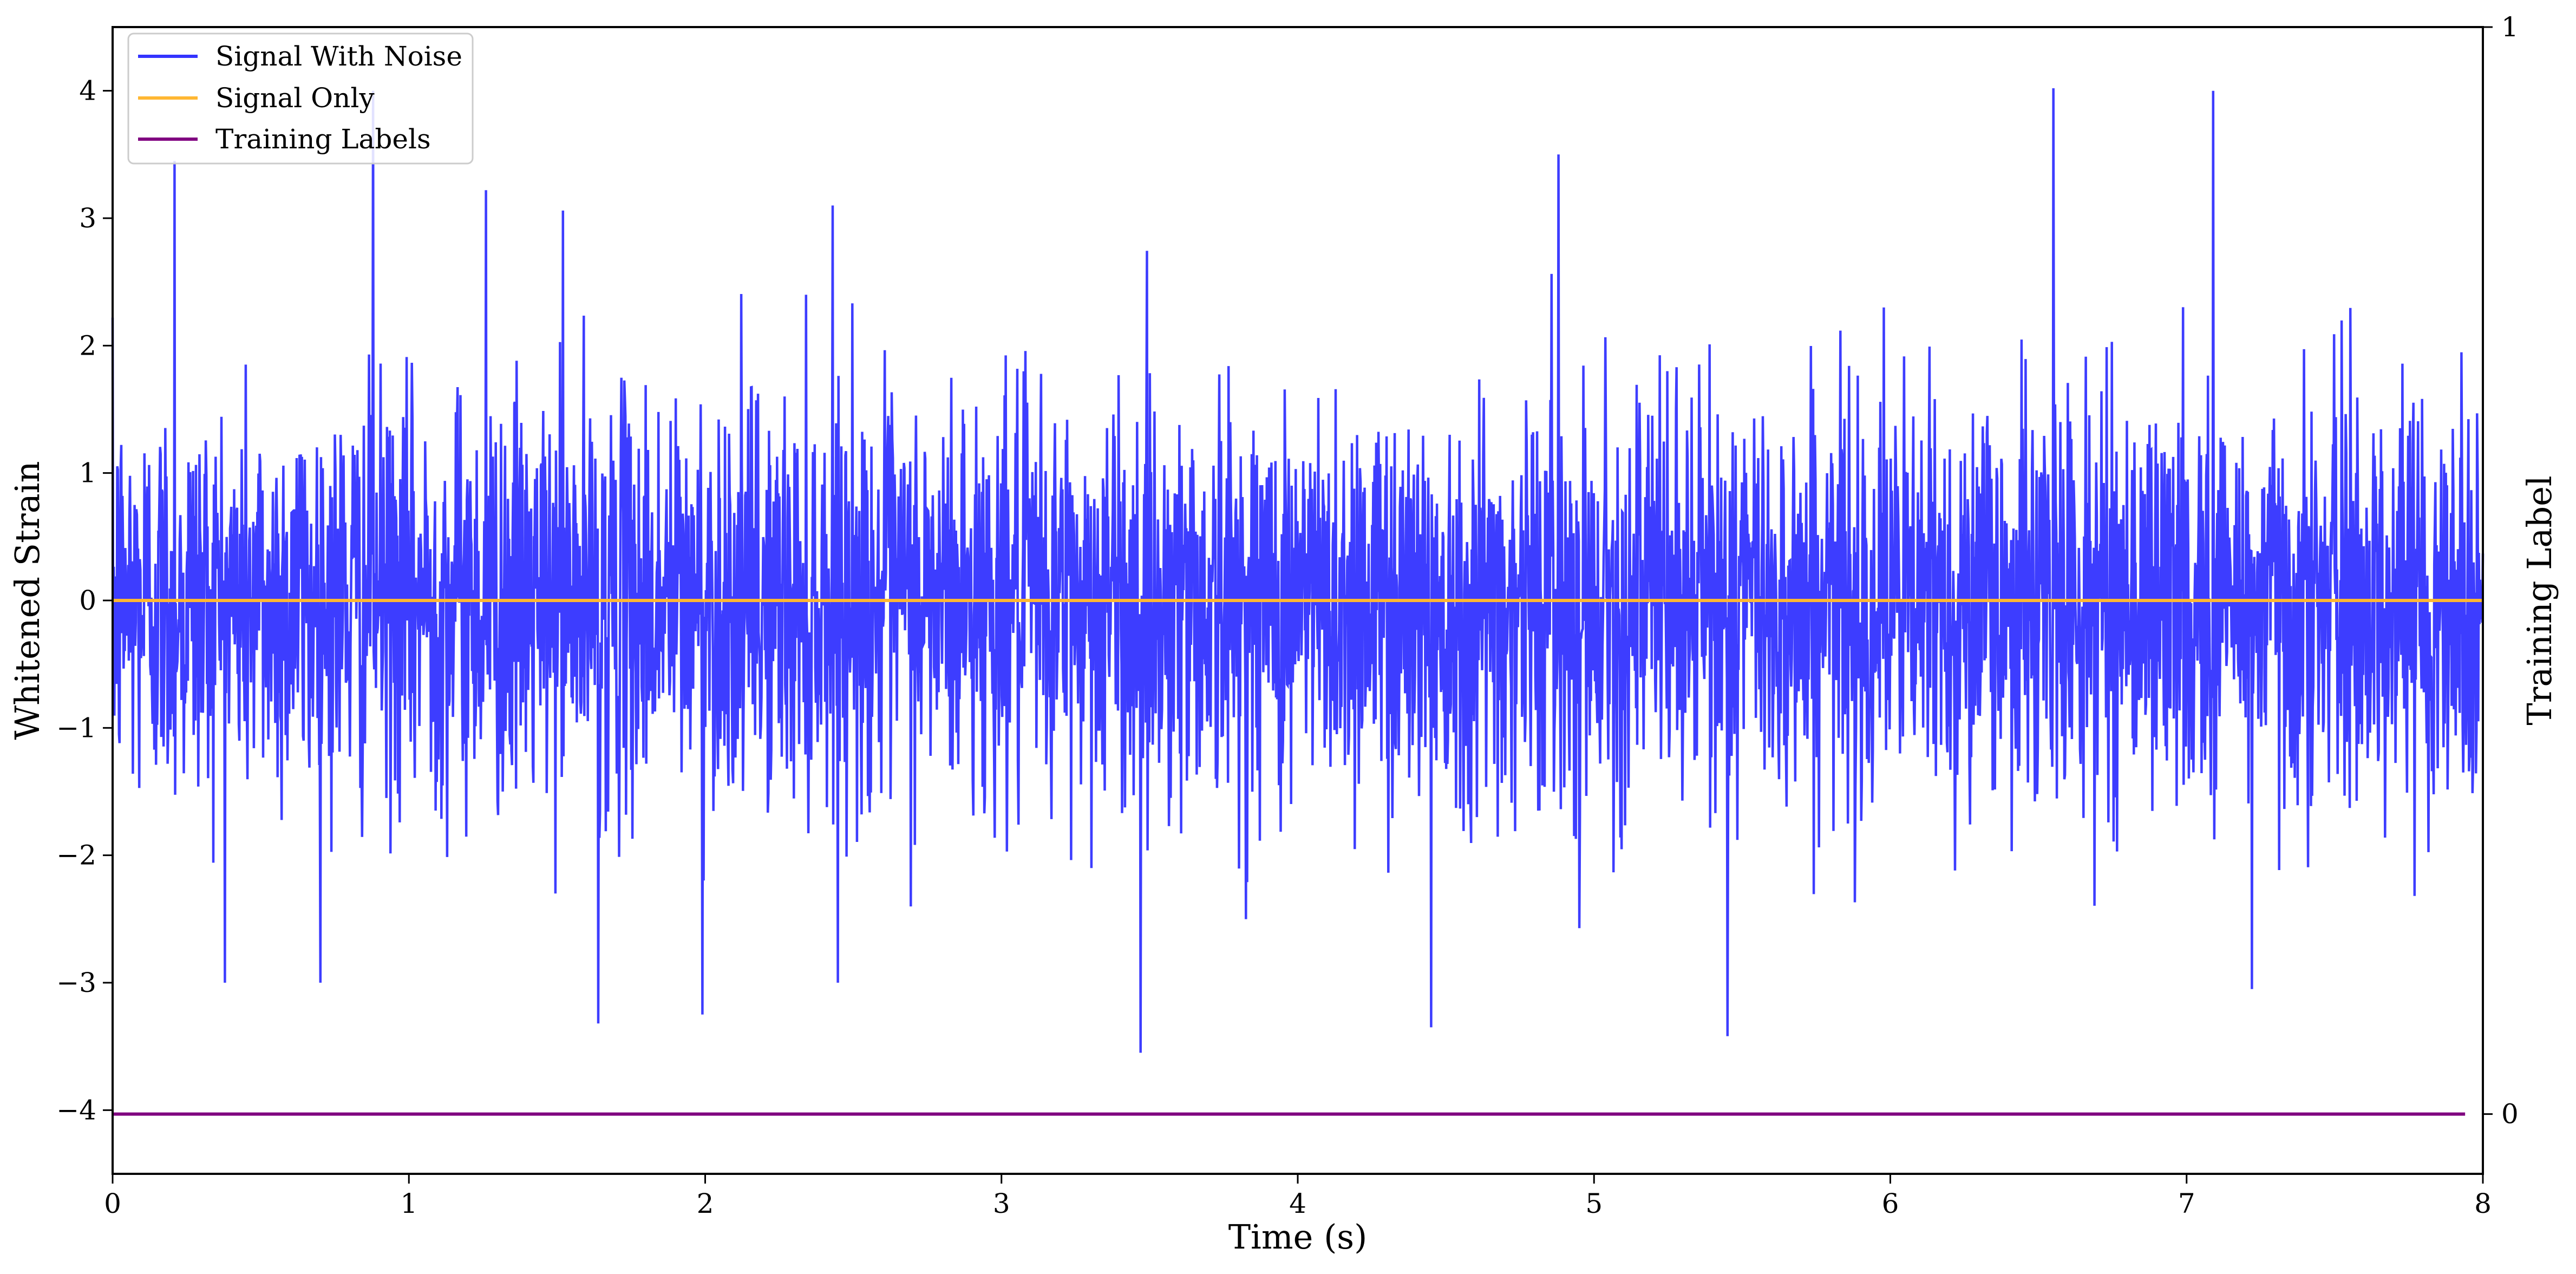 The image size is (2576, 1274). What do you see at coordinates (295, 98) in the screenshot?
I see `legend-label-signal-only: Signal Only` at bounding box center [295, 98].